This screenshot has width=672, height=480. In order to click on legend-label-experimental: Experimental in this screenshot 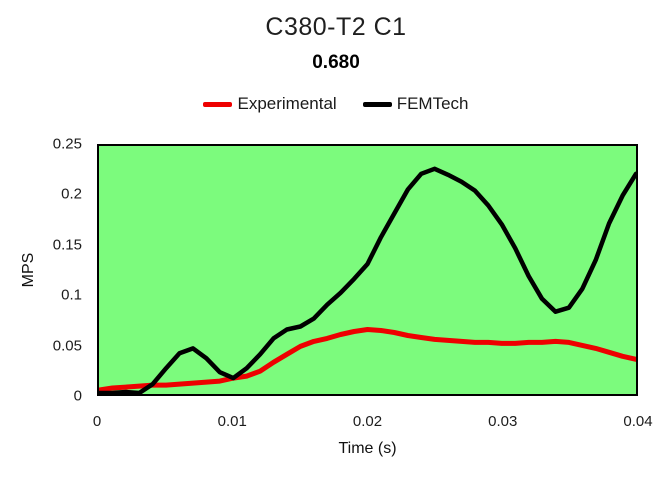, I will do `click(287, 103)`.